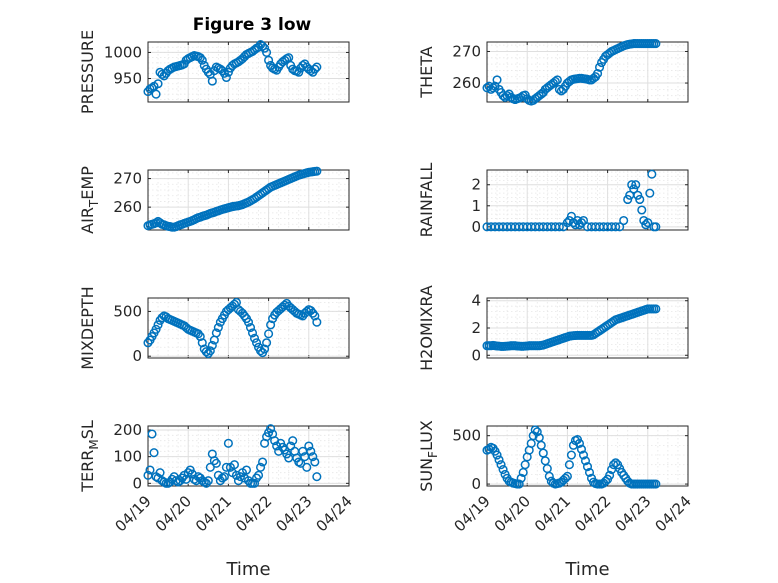 Image resolution: width=778 pixels, height=583 pixels. What do you see at coordinates (127, 179) in the screenshot?
I see `y-tick-label: 270` at bounding box center [127, 179].